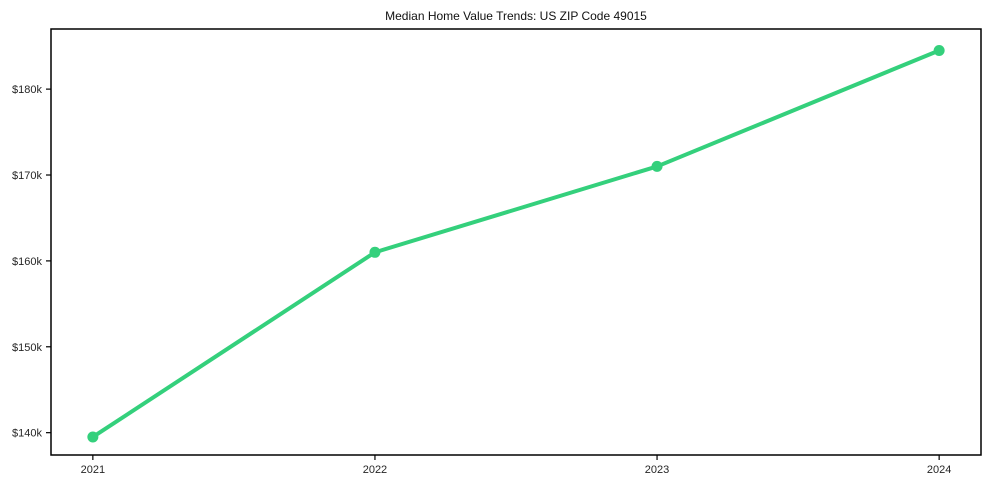 This screenshot has height=490, width=990. What do you see at coordinates (27, 434) in the screenshot?
I see `y-tick-label: $140k` at bounding box center [27, 434].